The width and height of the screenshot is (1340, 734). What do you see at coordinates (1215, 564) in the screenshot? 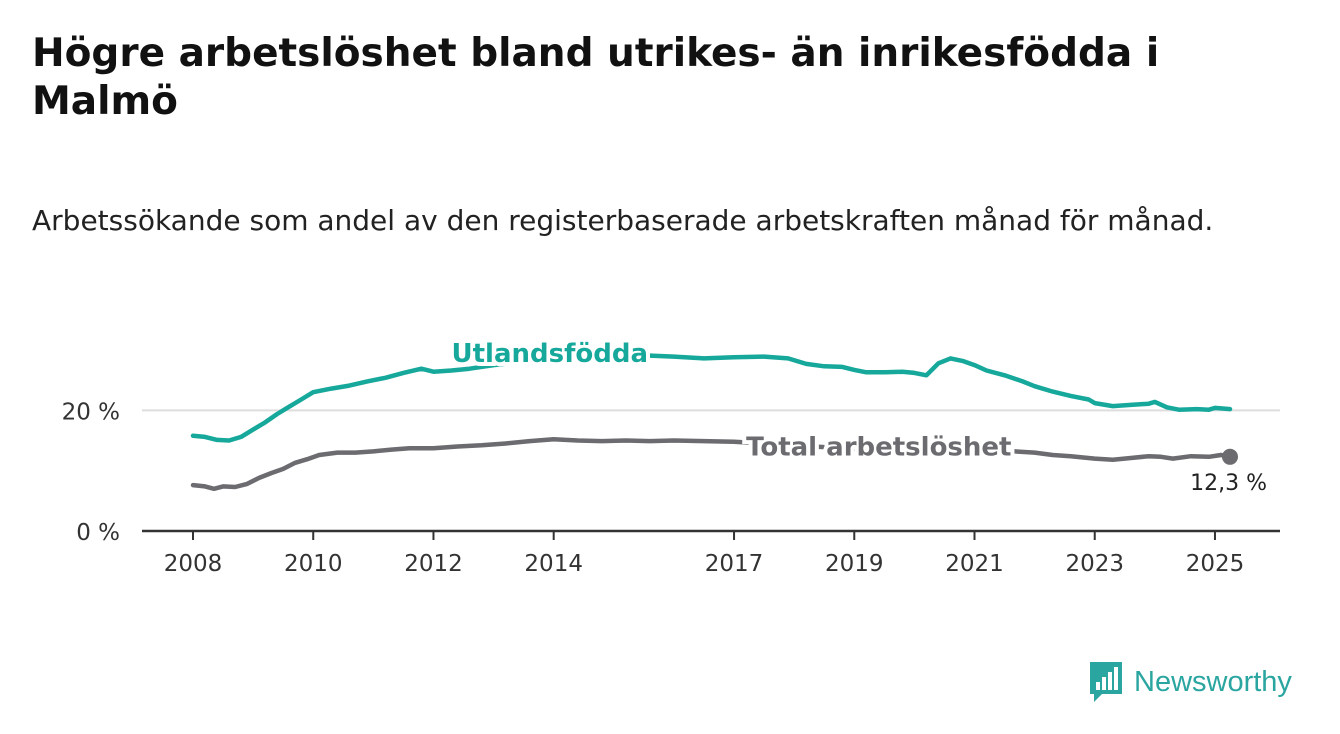
I see `x-tick-label: 2025` at bounding box center [1215, 564].